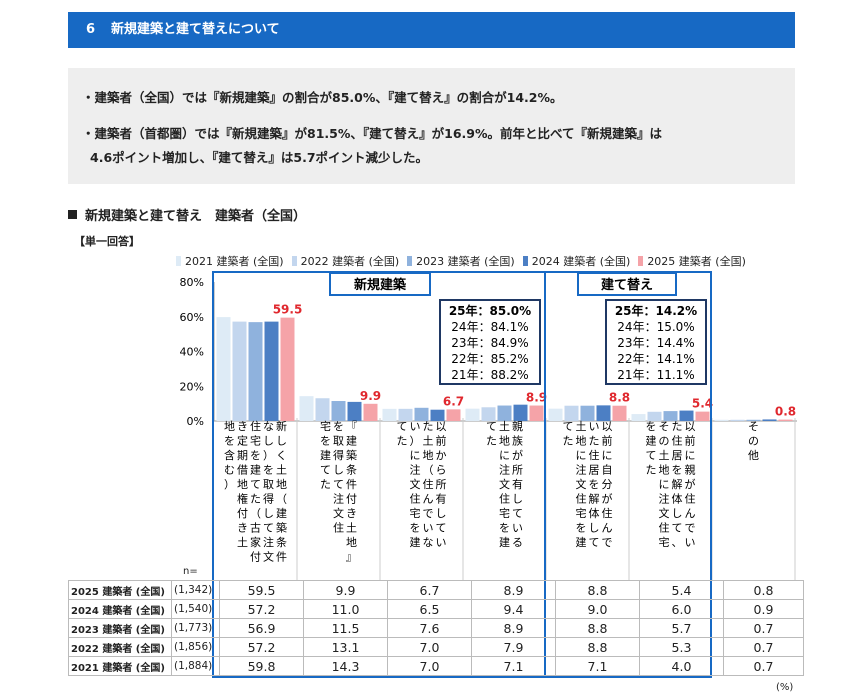  I want to click on category-label-char: い, so click(415, 426).